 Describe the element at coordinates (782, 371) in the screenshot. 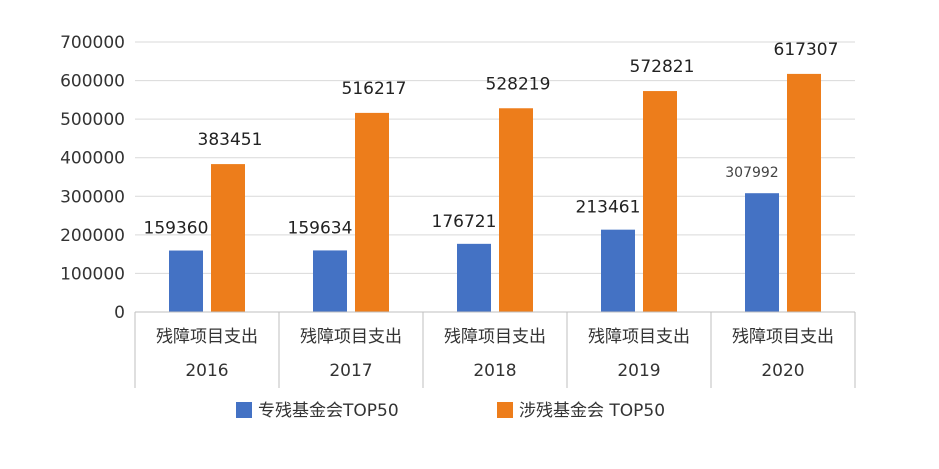

I see `x-year-label: 2020` at that location.